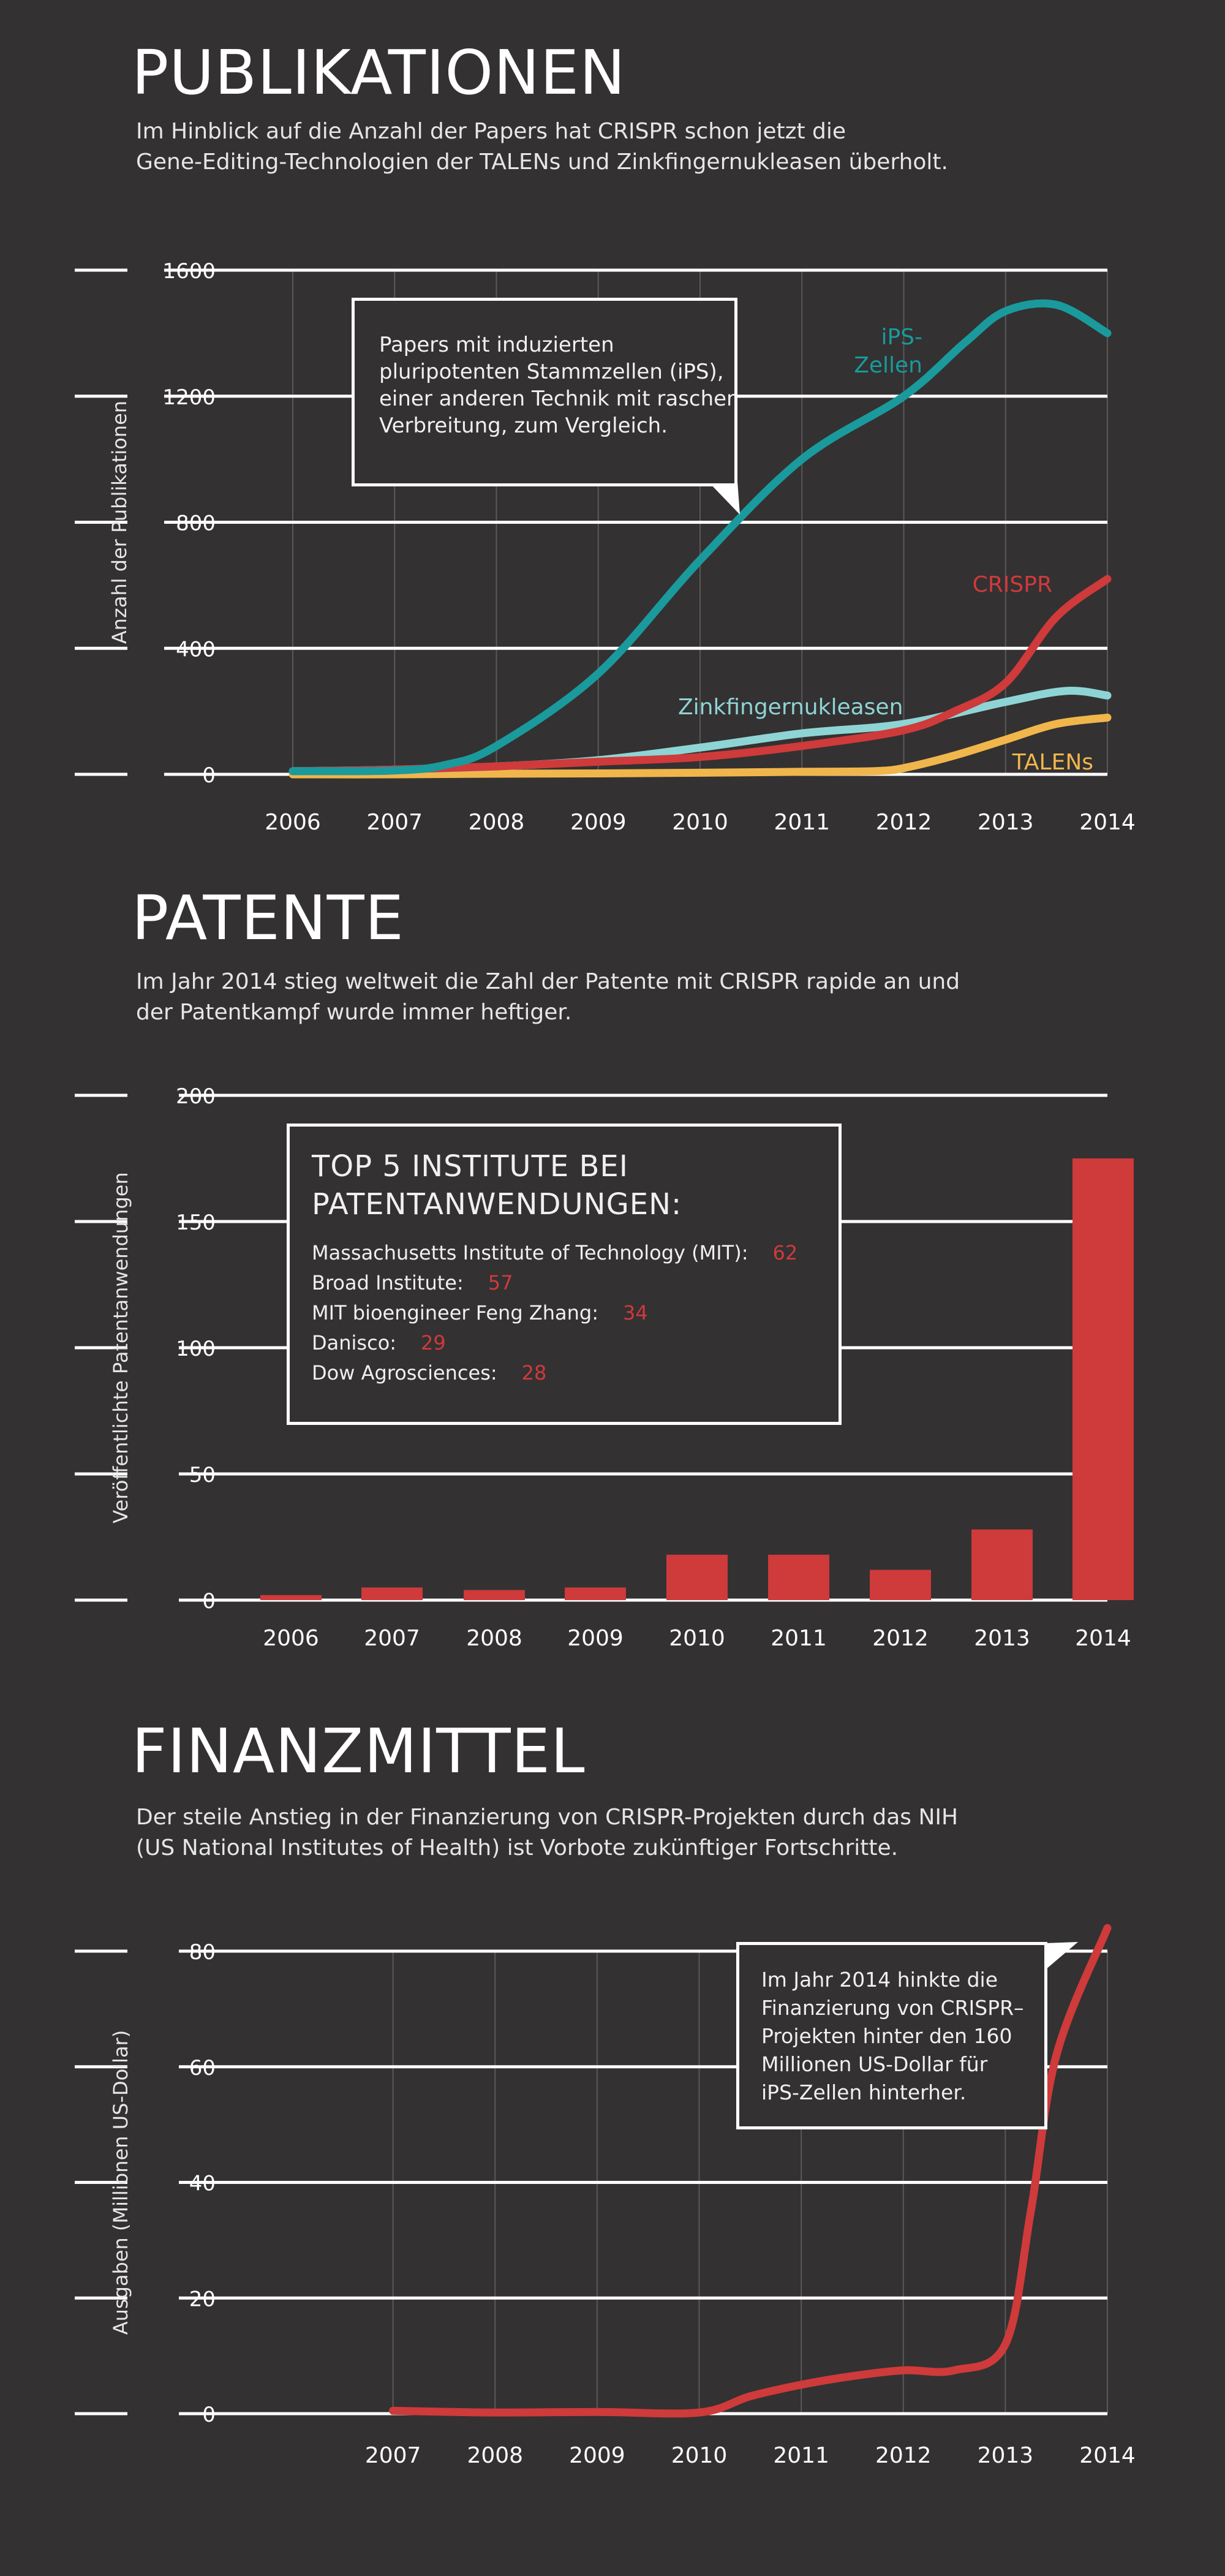  What do you see at coordinates (196, 524) in the screenshot?
I see `y-tick-label: 800` at bounding box center [196, 524].